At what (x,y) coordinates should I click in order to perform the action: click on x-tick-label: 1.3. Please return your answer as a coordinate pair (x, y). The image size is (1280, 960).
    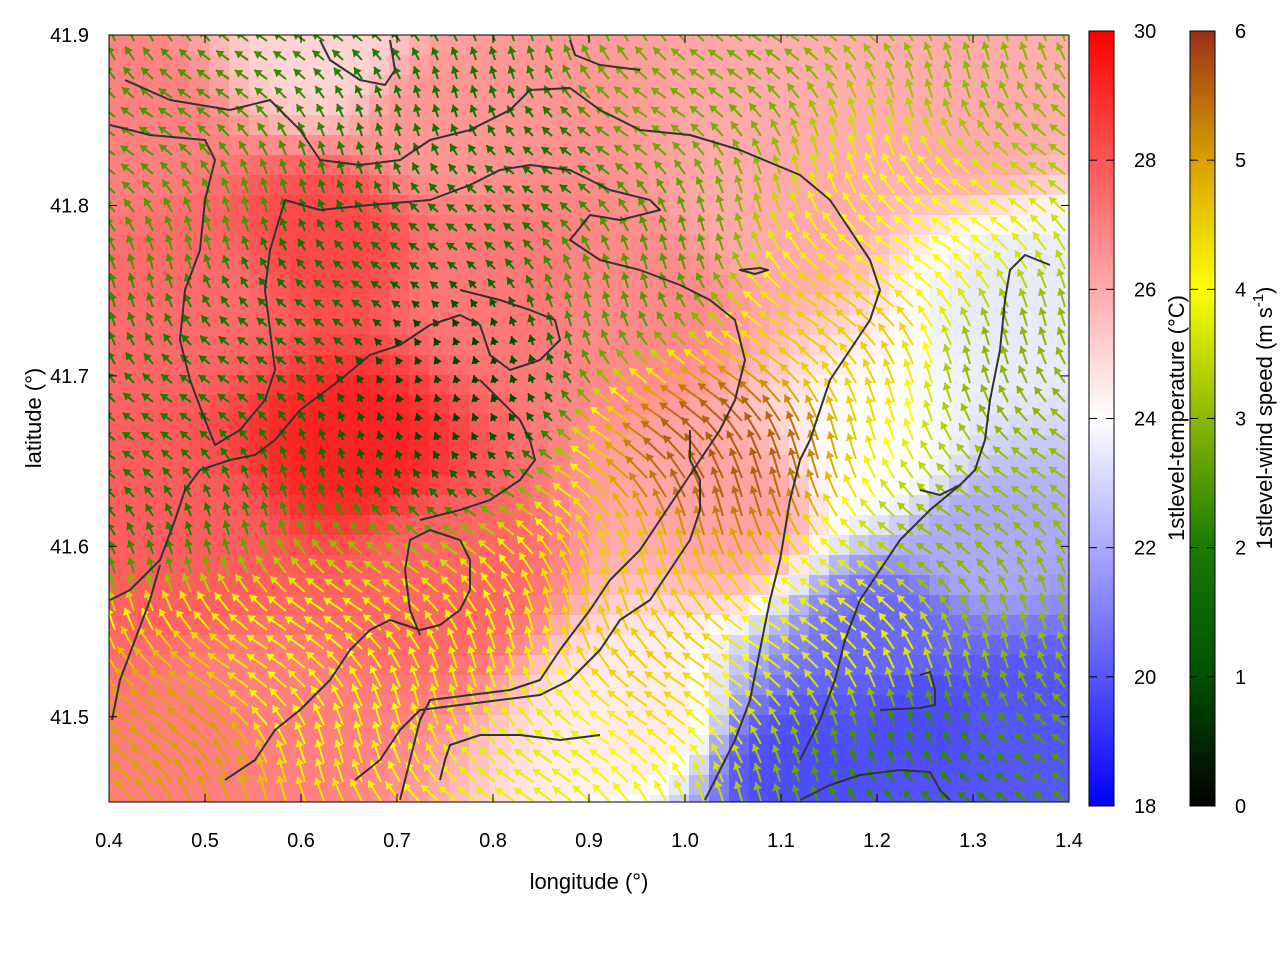
    Looking at the image, I should click on (973, 841).